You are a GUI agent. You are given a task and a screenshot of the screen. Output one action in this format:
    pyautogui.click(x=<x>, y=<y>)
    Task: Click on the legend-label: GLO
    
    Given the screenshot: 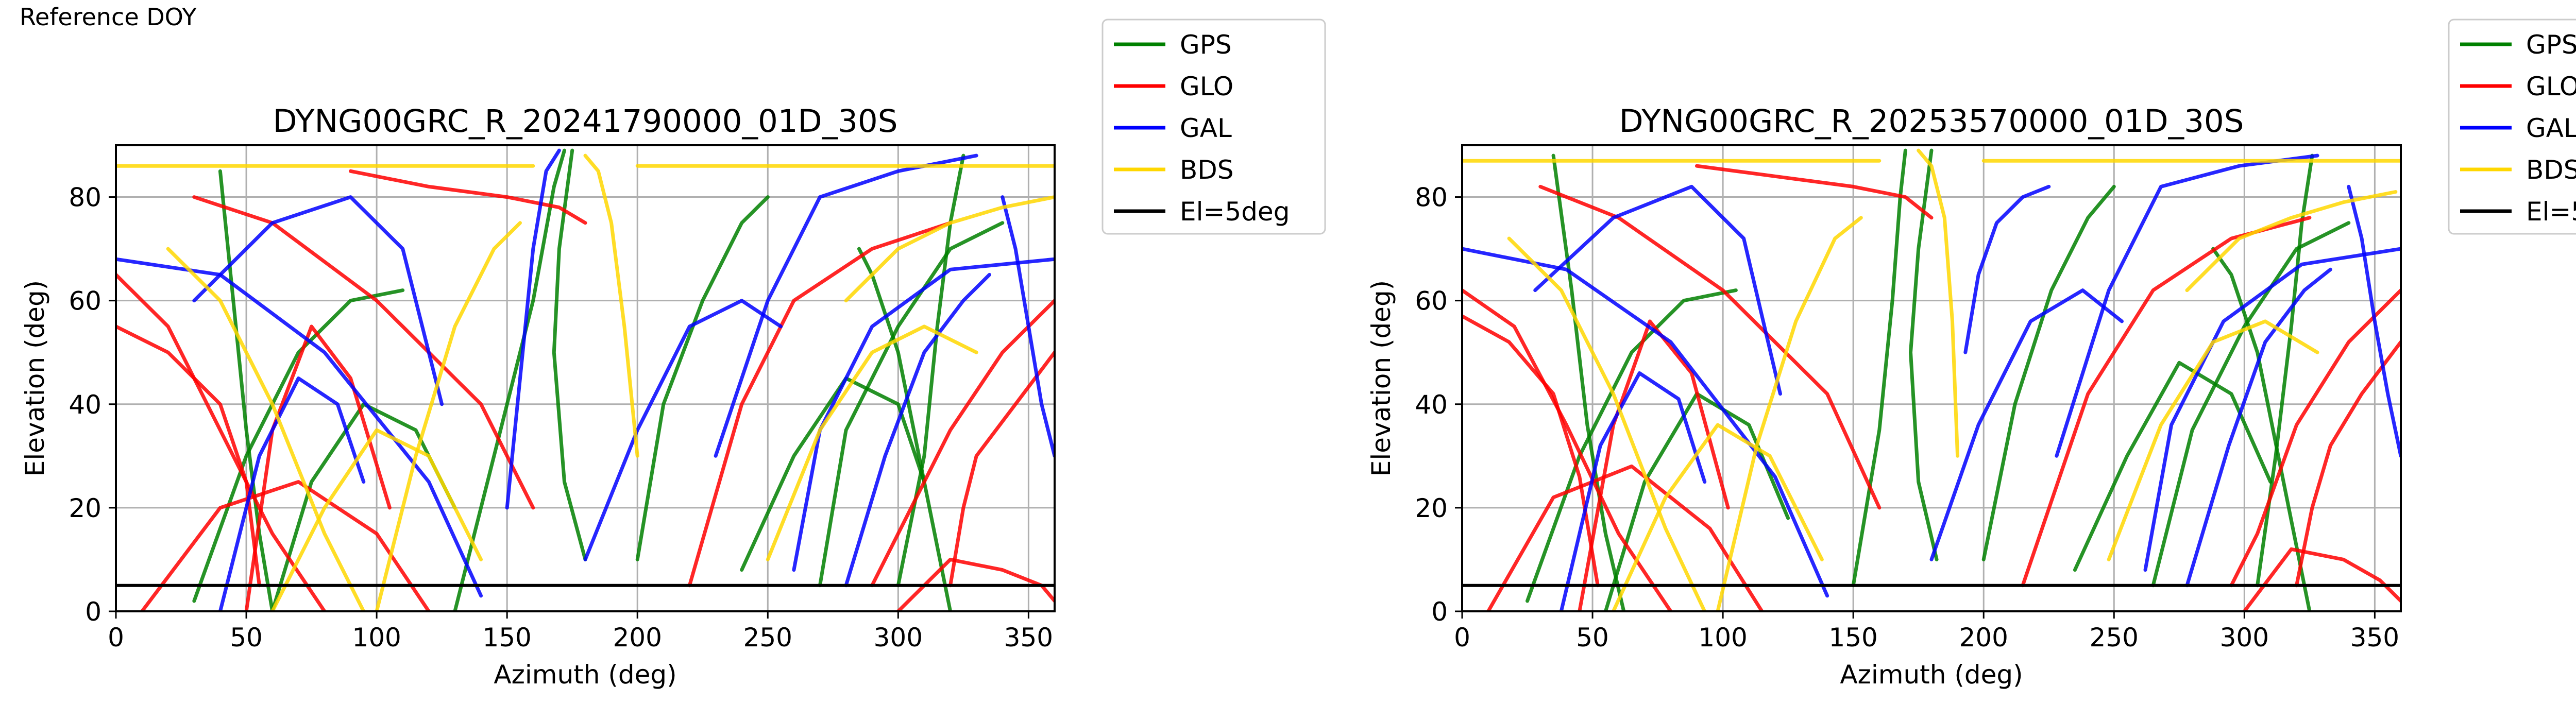 What is the action you would take?
    pyautogui.click(x=1206, y=86)
    